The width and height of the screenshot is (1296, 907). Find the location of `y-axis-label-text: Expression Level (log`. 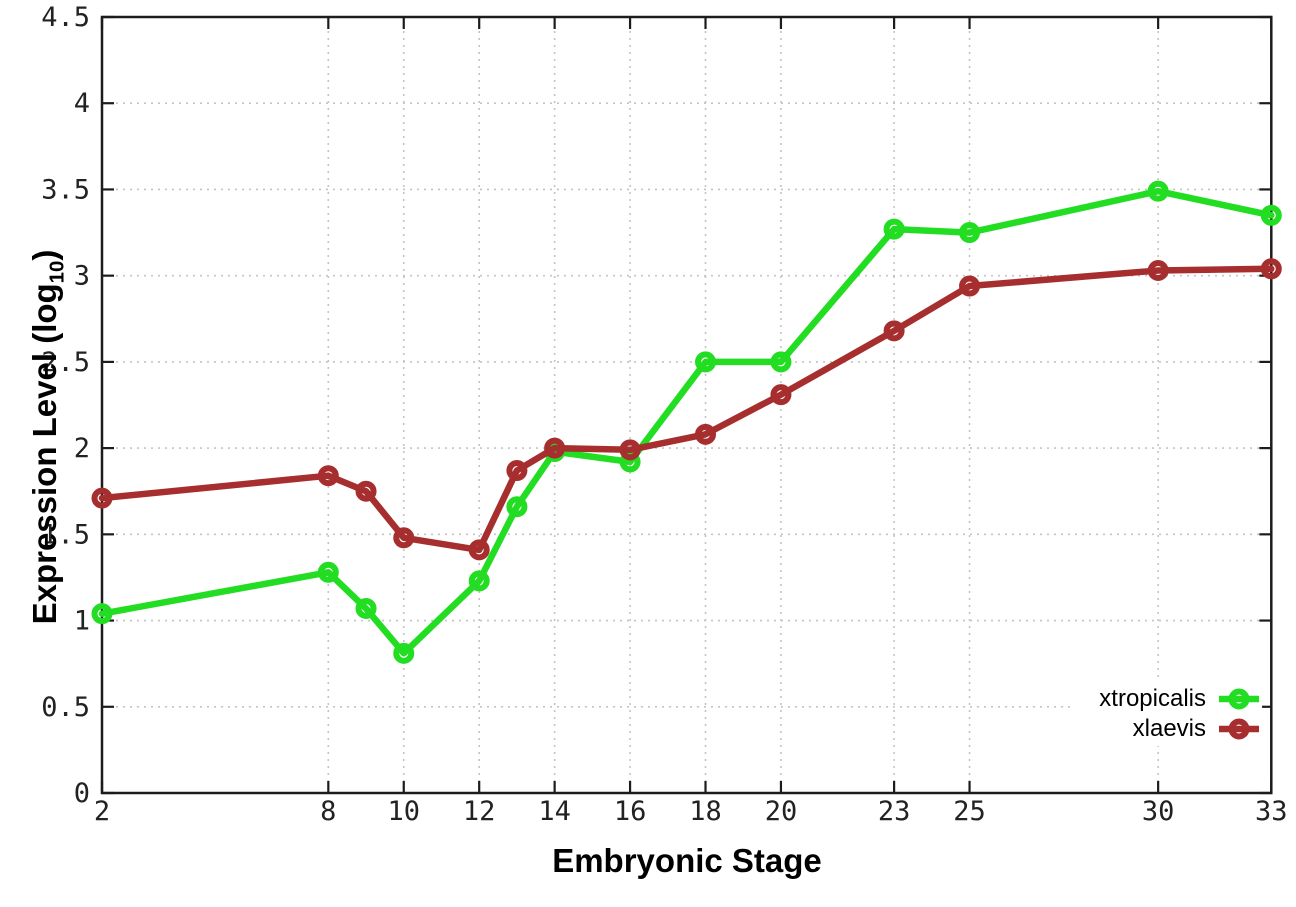

y-axis-label-text: Expression Level (log is located at coordinates (44, 454).